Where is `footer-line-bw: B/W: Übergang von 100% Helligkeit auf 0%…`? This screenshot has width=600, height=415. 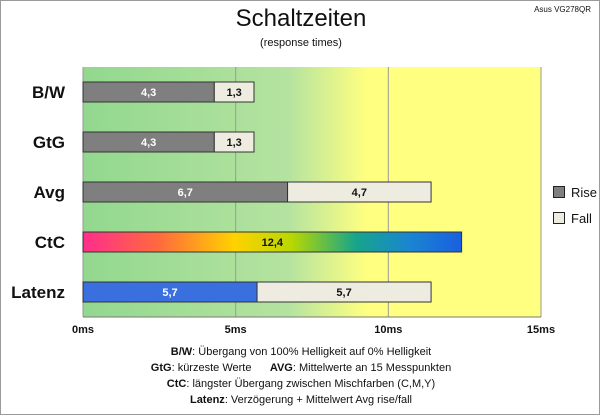
footer-line-bw: B/W: Übergang von 100% Helligkeit auf 0%… is located at coordinates (300, 352).